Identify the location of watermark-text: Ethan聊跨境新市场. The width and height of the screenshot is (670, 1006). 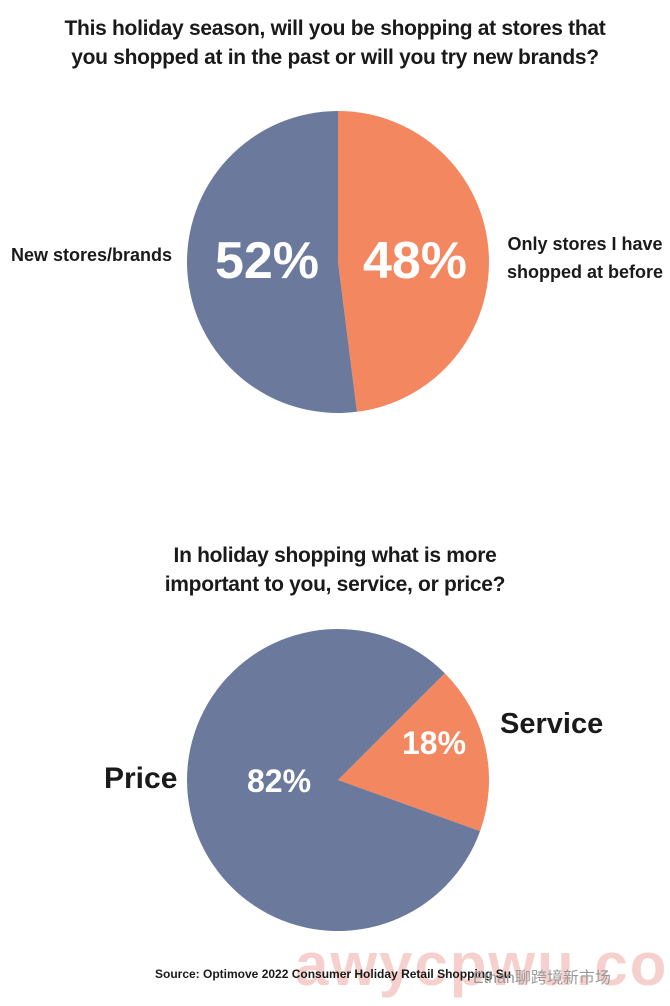
(542, 978).